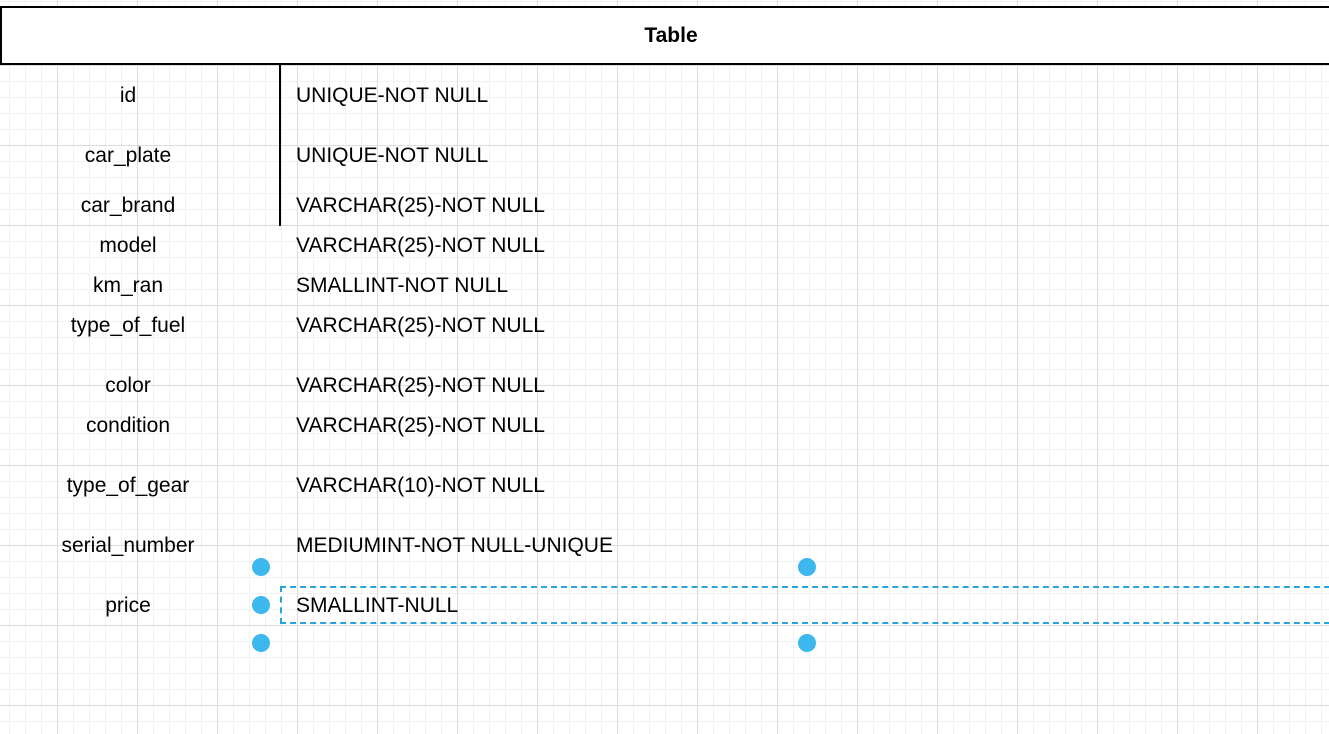 The width and height of the screenshot is (1329, 734). Describe the element at coordinates (804, 605) in the screenshot. I see `selection-outline` at that location.